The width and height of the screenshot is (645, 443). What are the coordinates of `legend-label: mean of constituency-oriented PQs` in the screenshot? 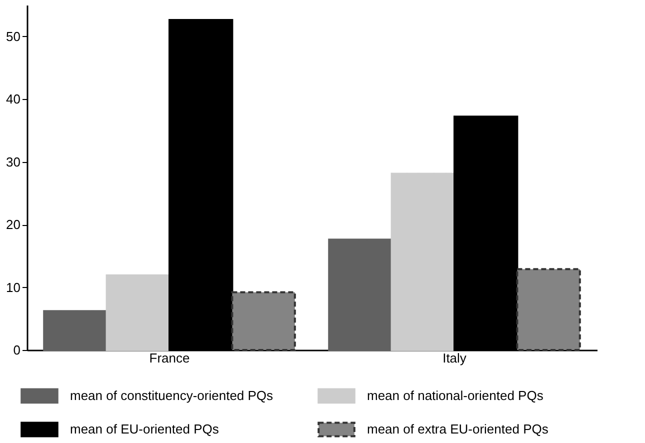 It's located at (172, 395).